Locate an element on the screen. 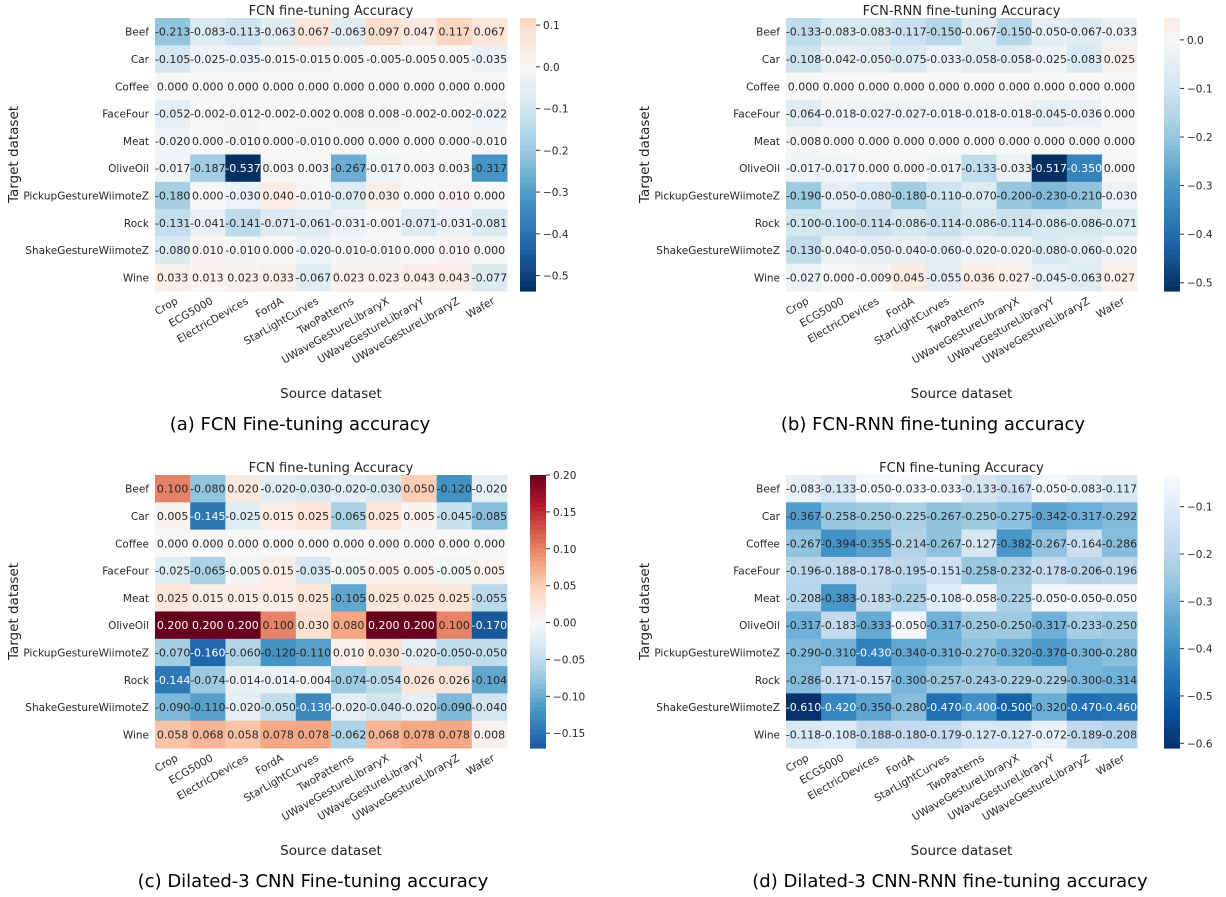 Image resolution: width=1226 pixels, height=897 pixels. cell-value-label: 0.117 is located at coordinates (454, 32).